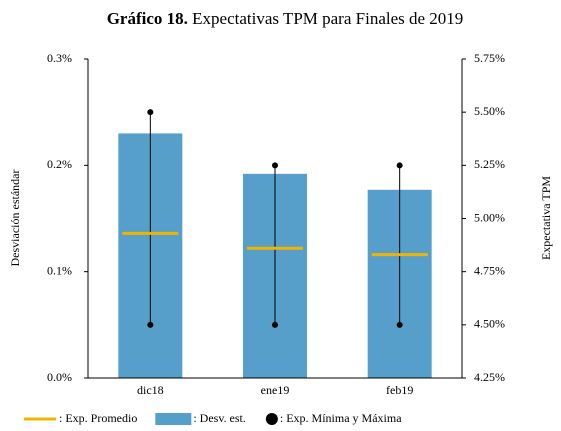 The image size is (561, 431). I want to click on y-axis-label: Desviación estándar, so click(15, 218).